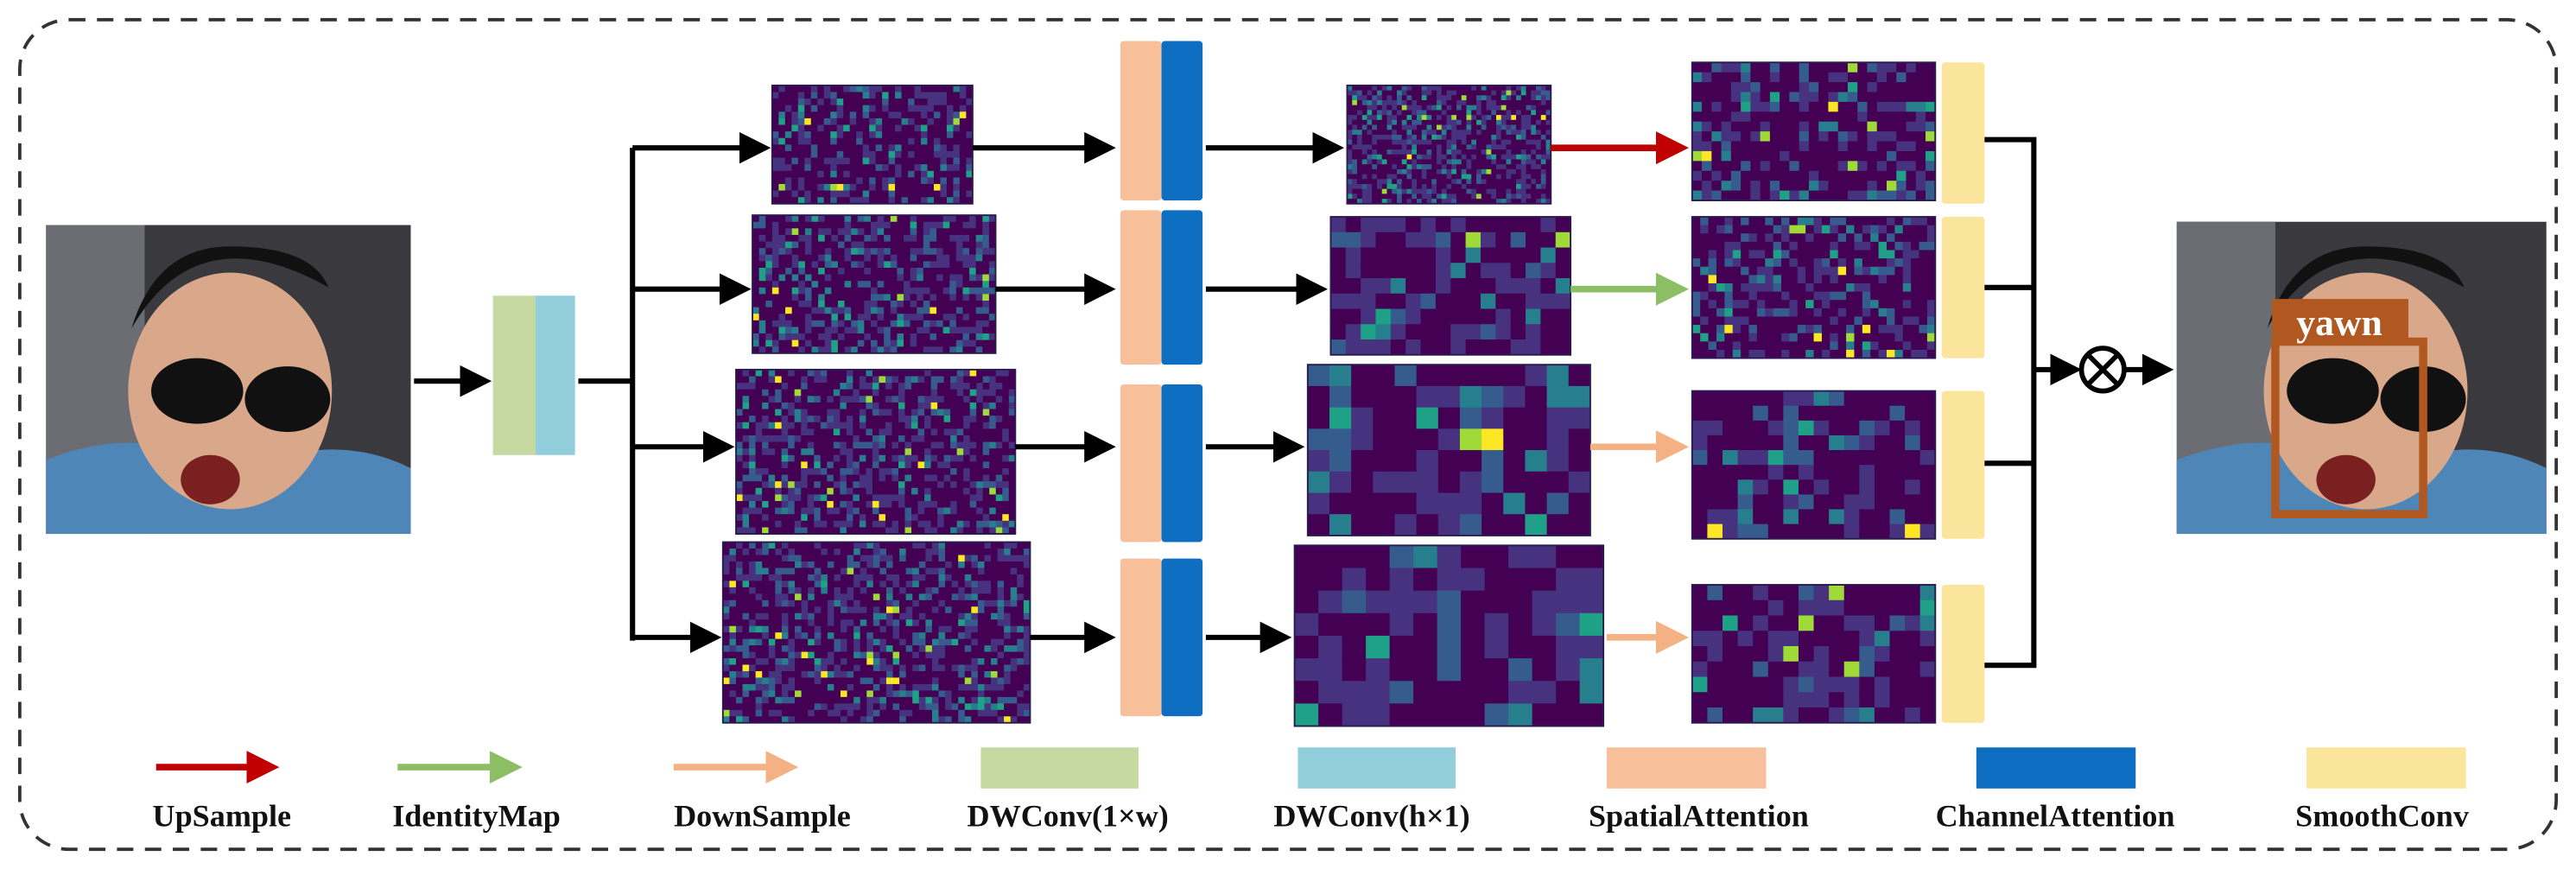  What do you see at coordinates (876, 452) in the screenshot?
I see `feature-map` at bounding box center [876, 452].